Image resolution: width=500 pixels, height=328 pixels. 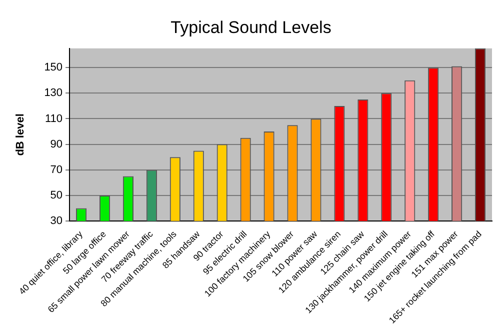 I want to click on y-axis-title: dB level, so click(x=20, y=135).